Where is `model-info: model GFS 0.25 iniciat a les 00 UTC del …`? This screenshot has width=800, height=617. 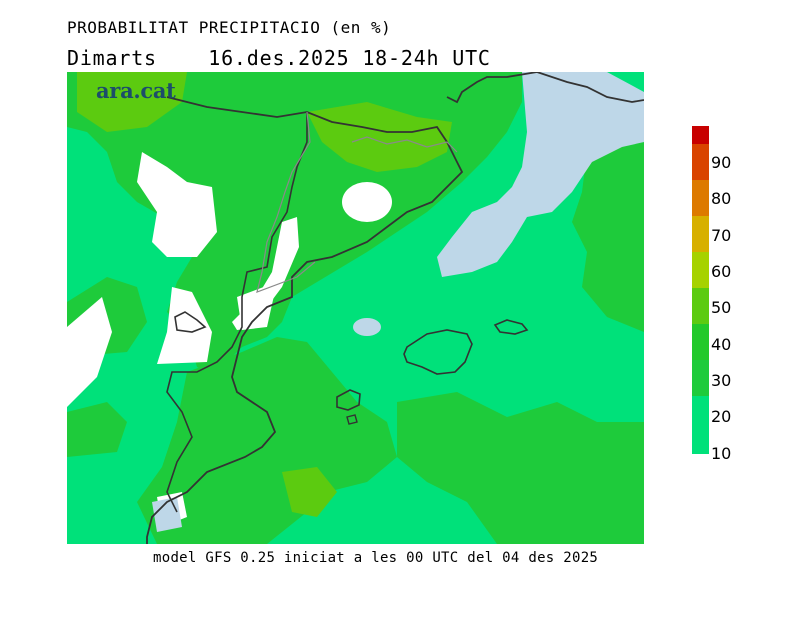
model-info: model GFS 0.25 iniciat a les 00 UTC del … is located at coordinates (376, 558).